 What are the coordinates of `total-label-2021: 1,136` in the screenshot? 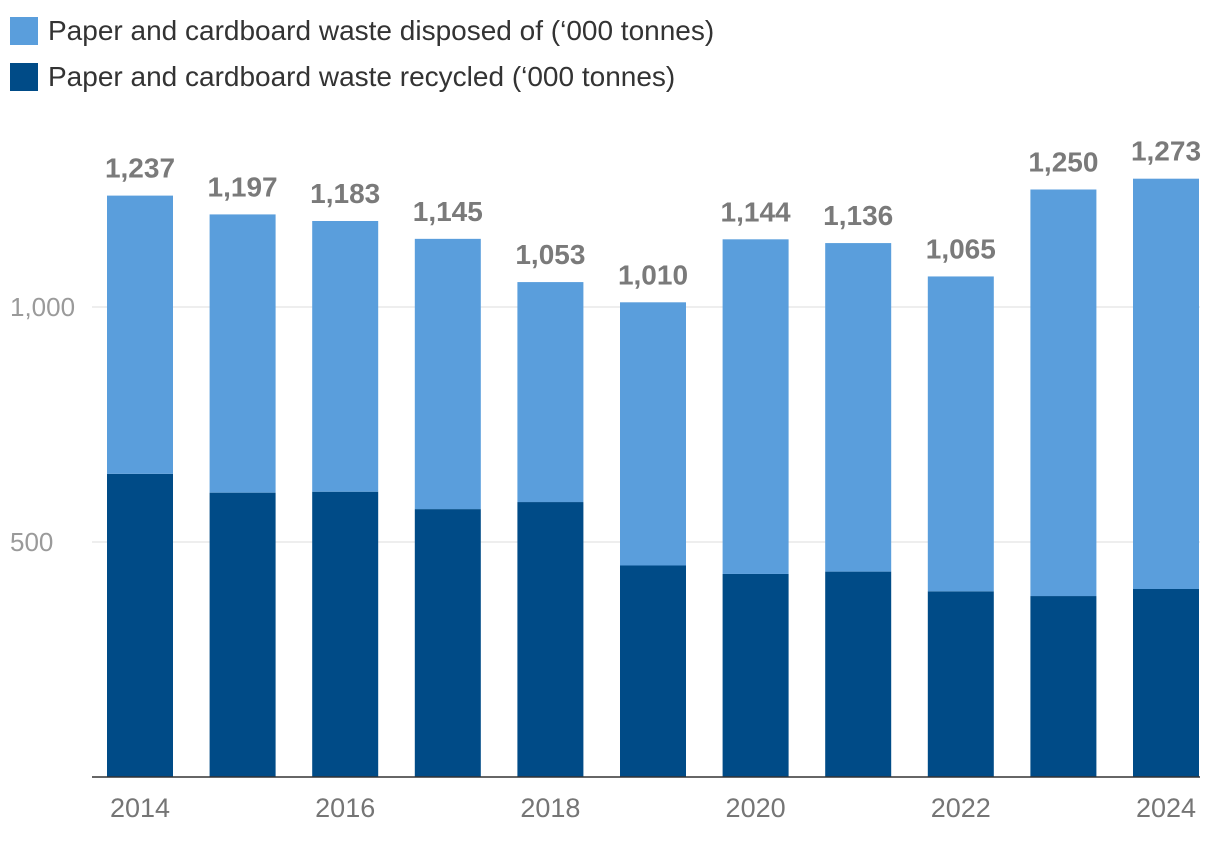 It's located at (858, 215).